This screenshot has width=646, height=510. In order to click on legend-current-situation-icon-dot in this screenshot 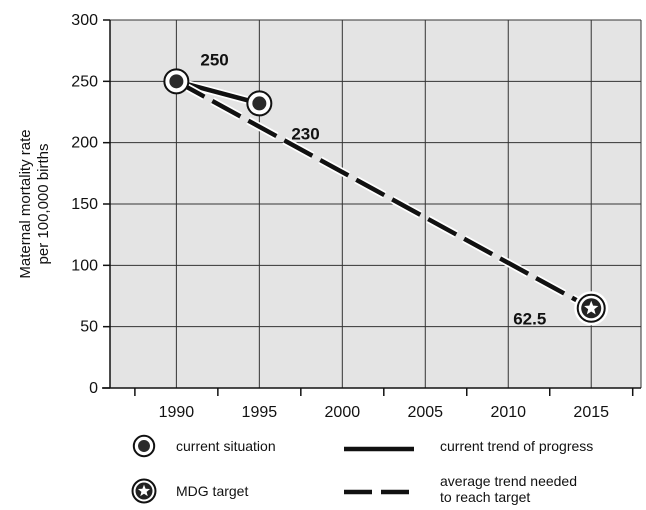, I will do `click(144, 446)`.